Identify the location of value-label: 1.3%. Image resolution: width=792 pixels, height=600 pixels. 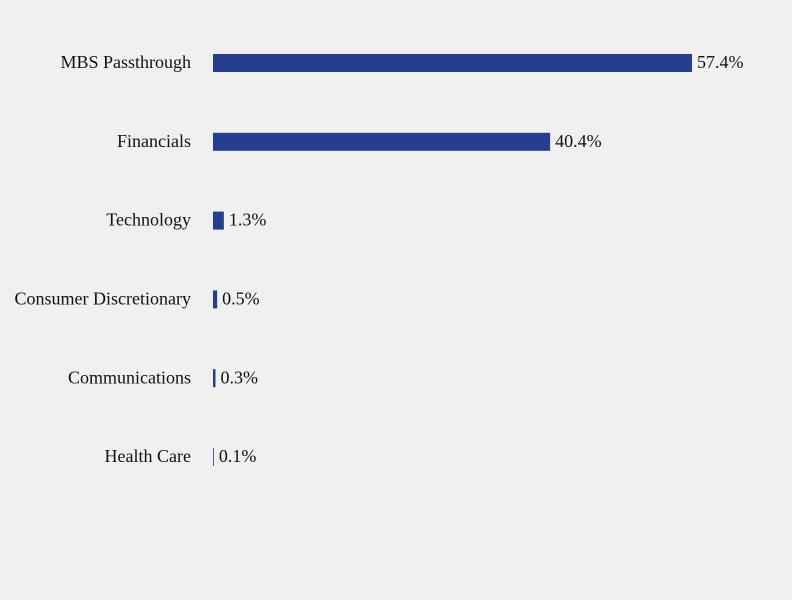
(248, 220).